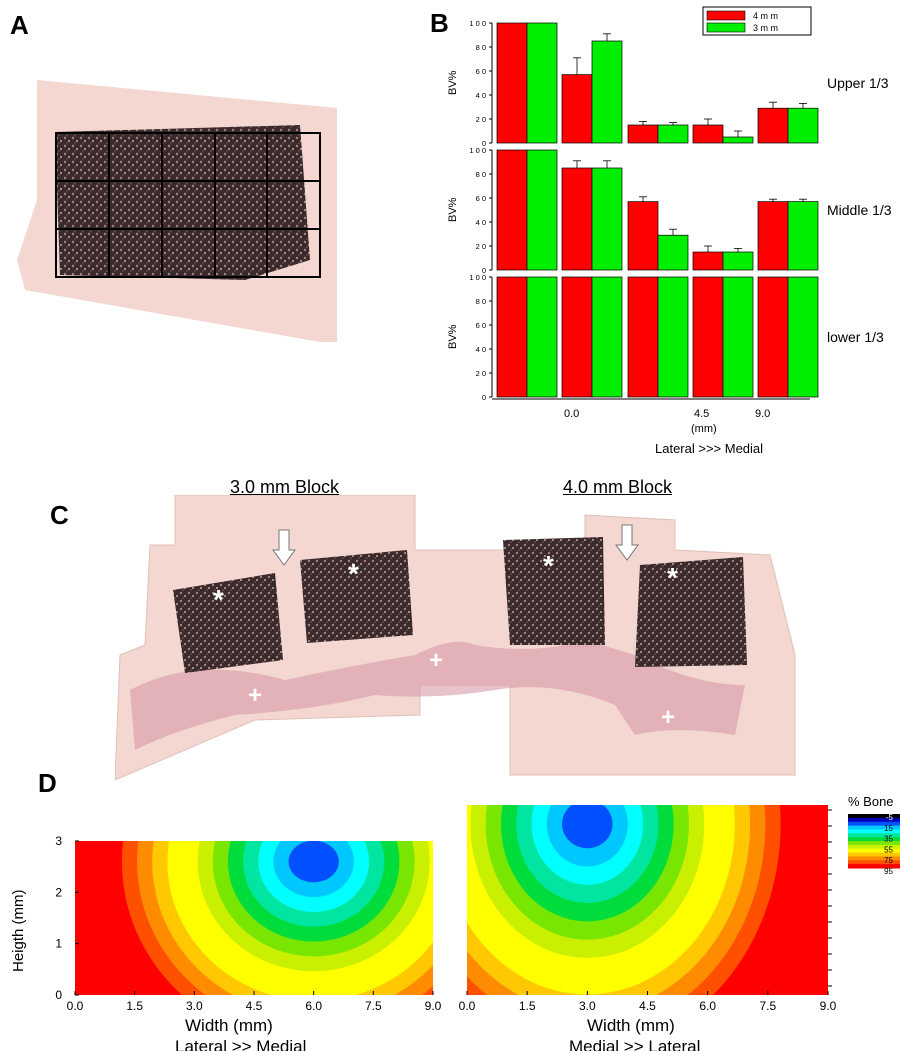  I want to click on y-tick-label: 3, so click(58, 841).